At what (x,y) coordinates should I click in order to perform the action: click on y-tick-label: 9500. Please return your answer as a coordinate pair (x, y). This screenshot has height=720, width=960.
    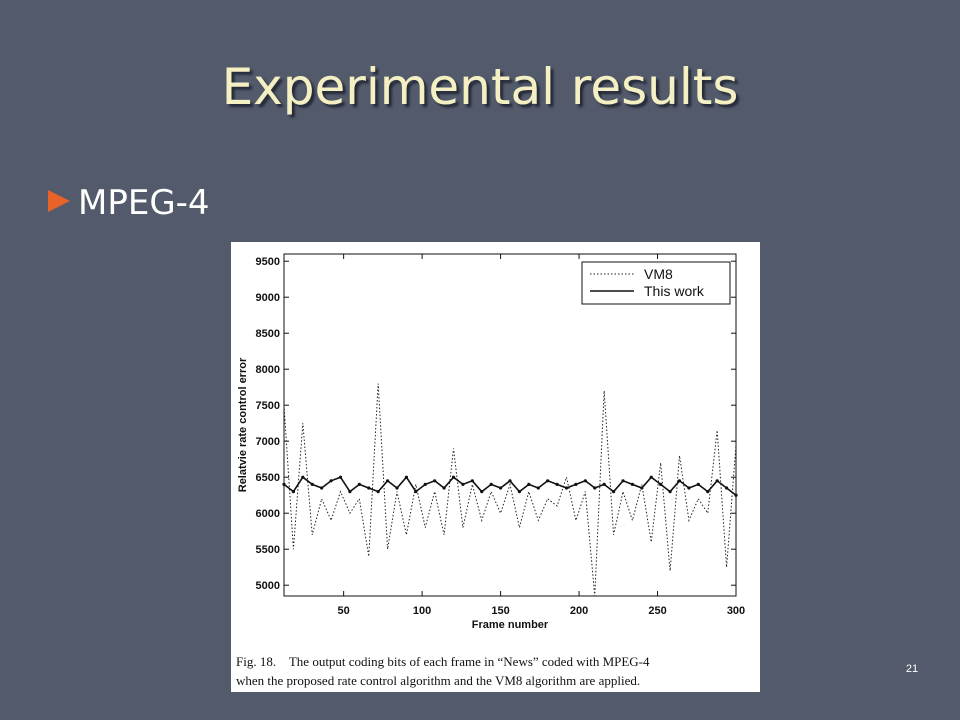
    Looking at the image, I should click on (268, 262).